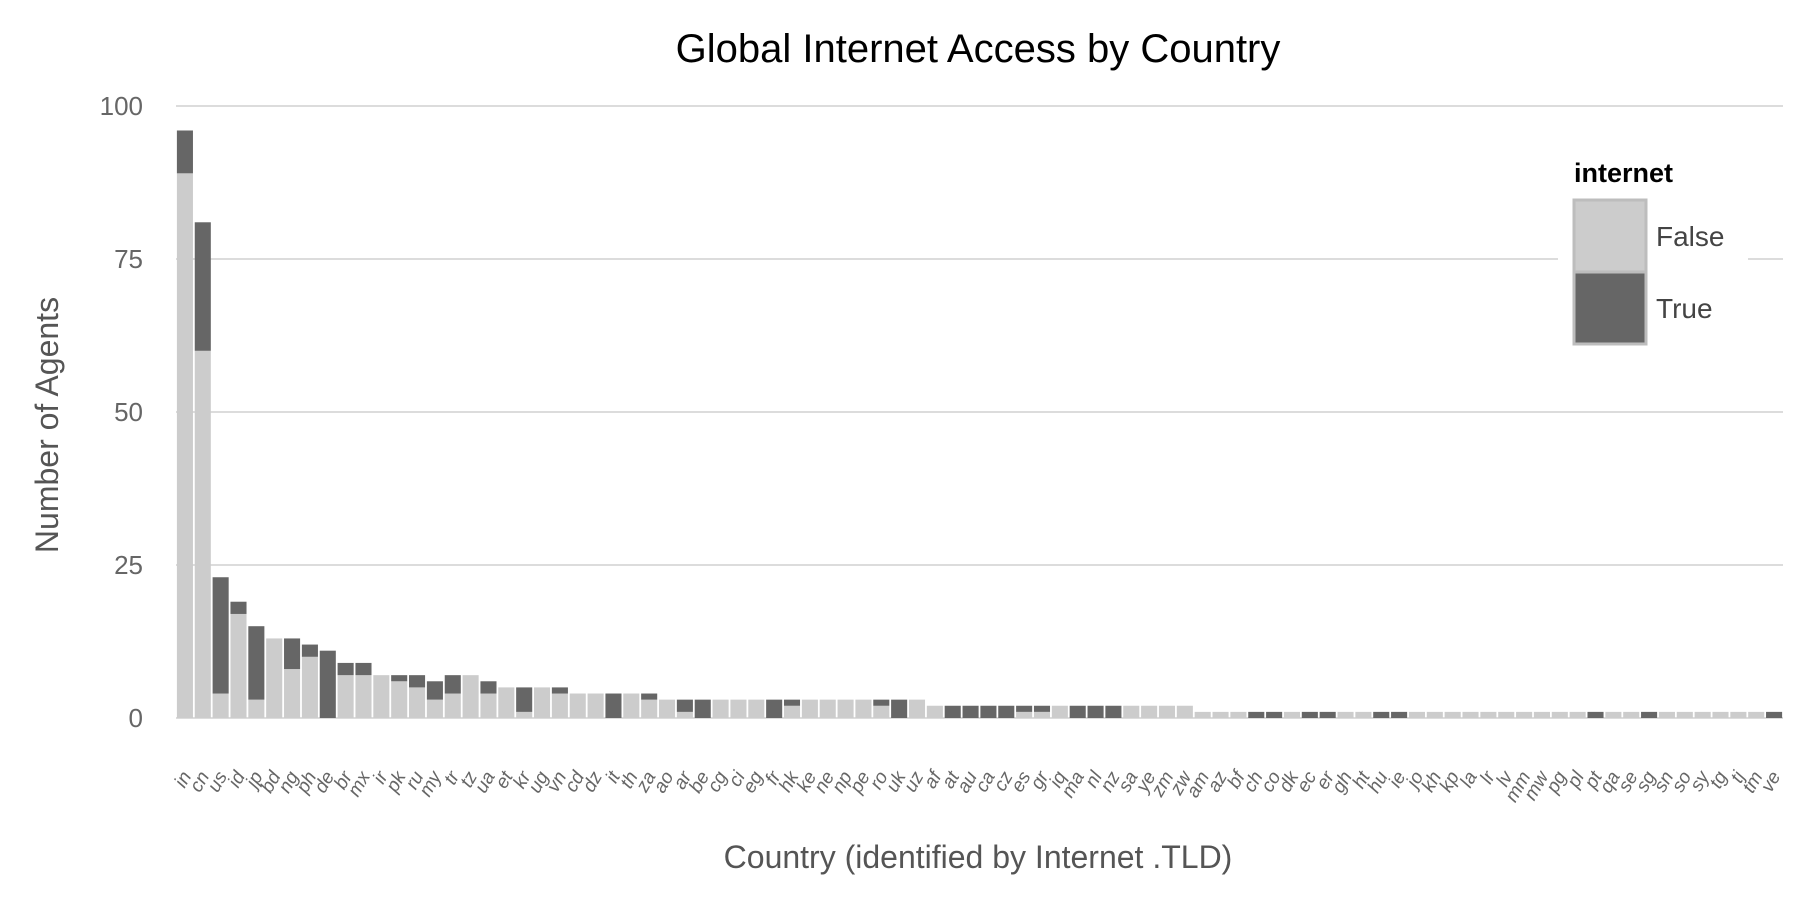  Describe the element at coordinates (1774, 714) in the screenshot. I see `bar-ve-true` at that location.